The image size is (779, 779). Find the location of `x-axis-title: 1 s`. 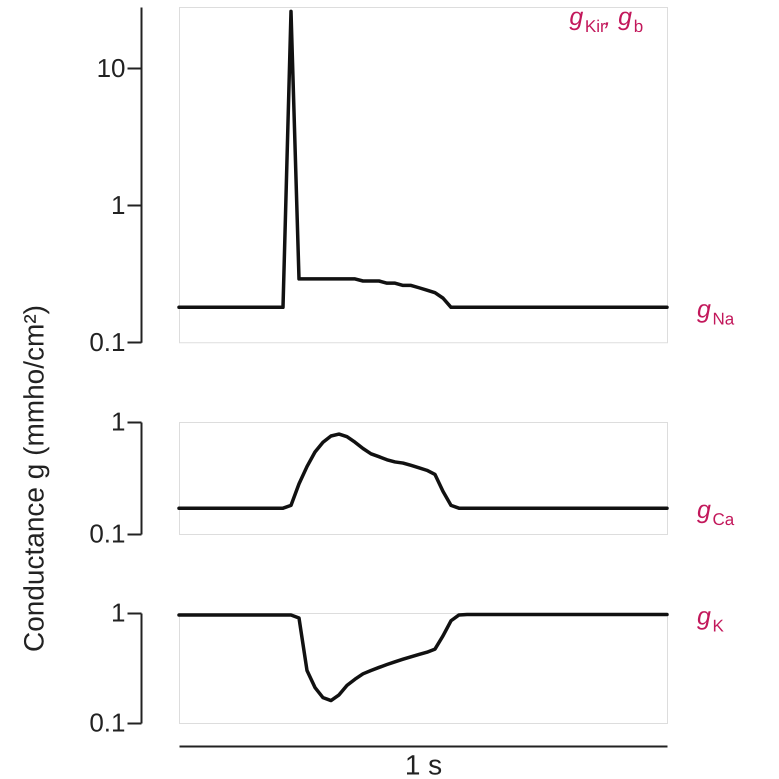

x-axis-title: 1 s is located at coordinates (423, 764).